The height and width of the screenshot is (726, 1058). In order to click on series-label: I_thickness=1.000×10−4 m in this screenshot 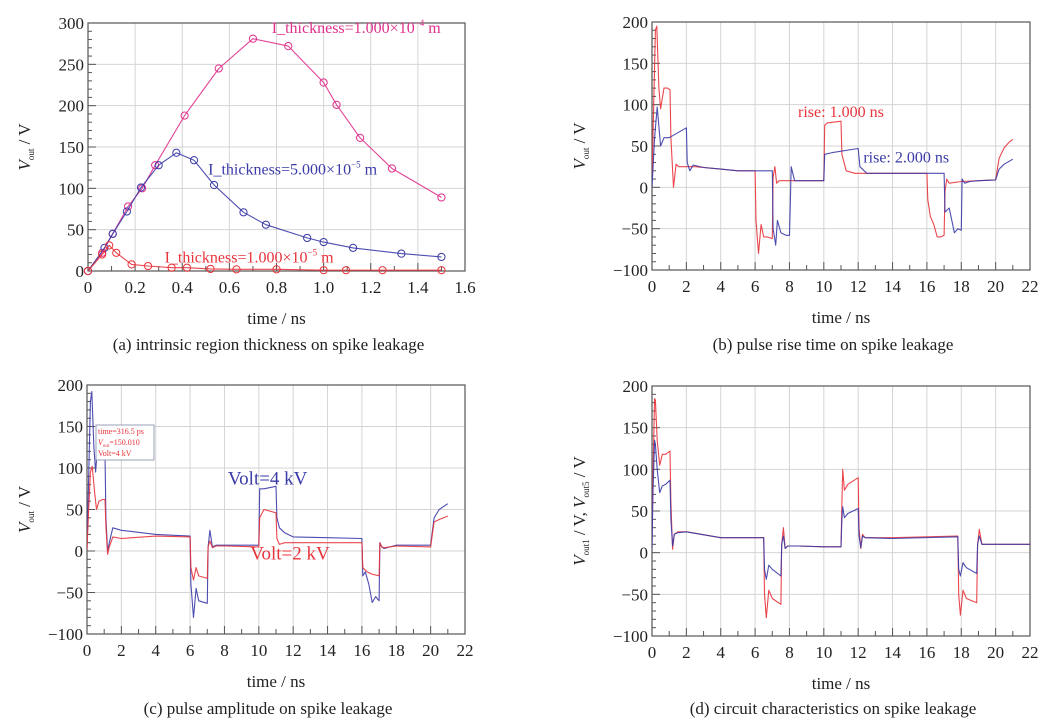, I will do `click(357, 27)`.